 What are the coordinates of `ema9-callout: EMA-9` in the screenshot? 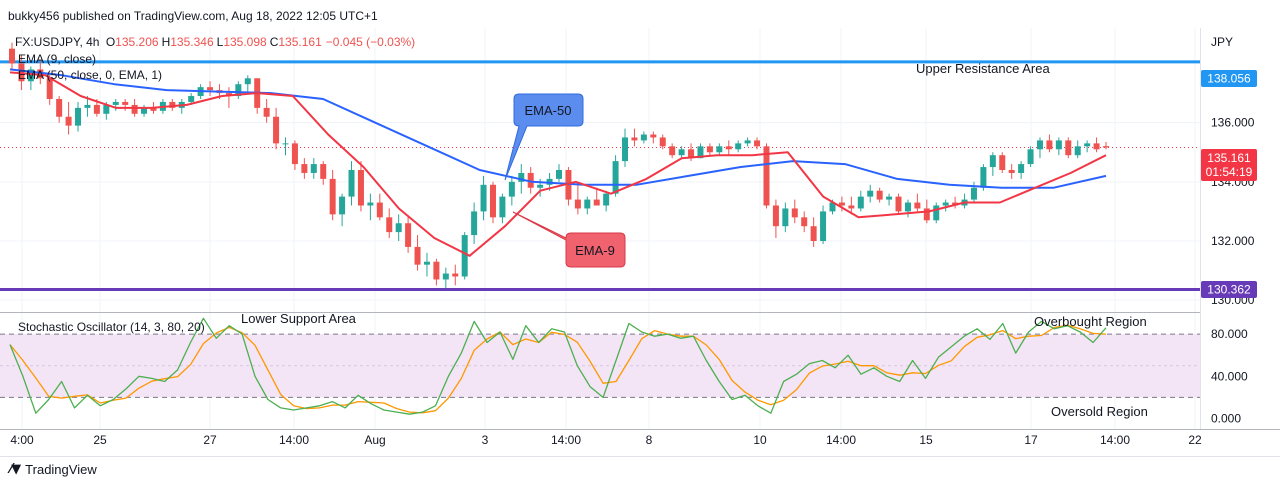 It's located at (569, 239).